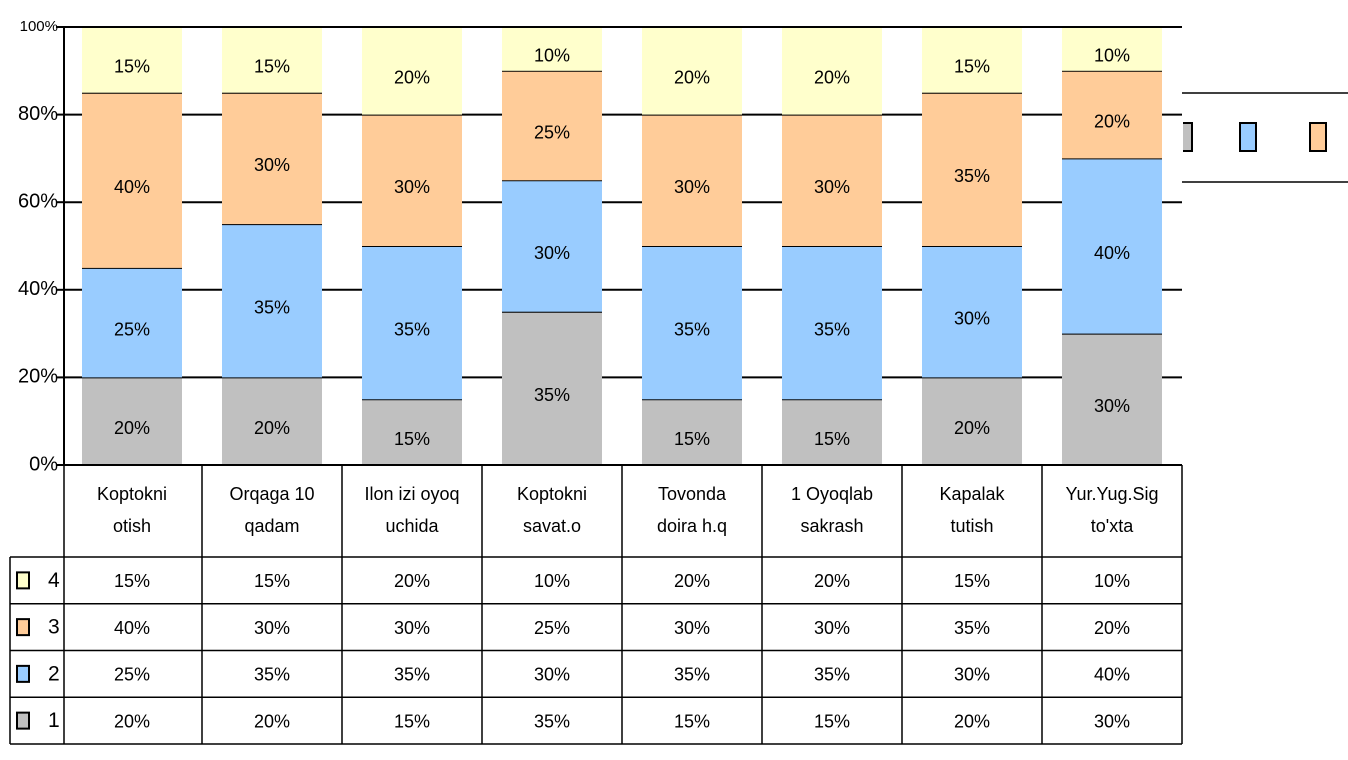 Image resolution: width=1348 pixels, height=760 pixels. I want to click on category-label: 1 Oyoqlab sakrash, so click(832, 510).